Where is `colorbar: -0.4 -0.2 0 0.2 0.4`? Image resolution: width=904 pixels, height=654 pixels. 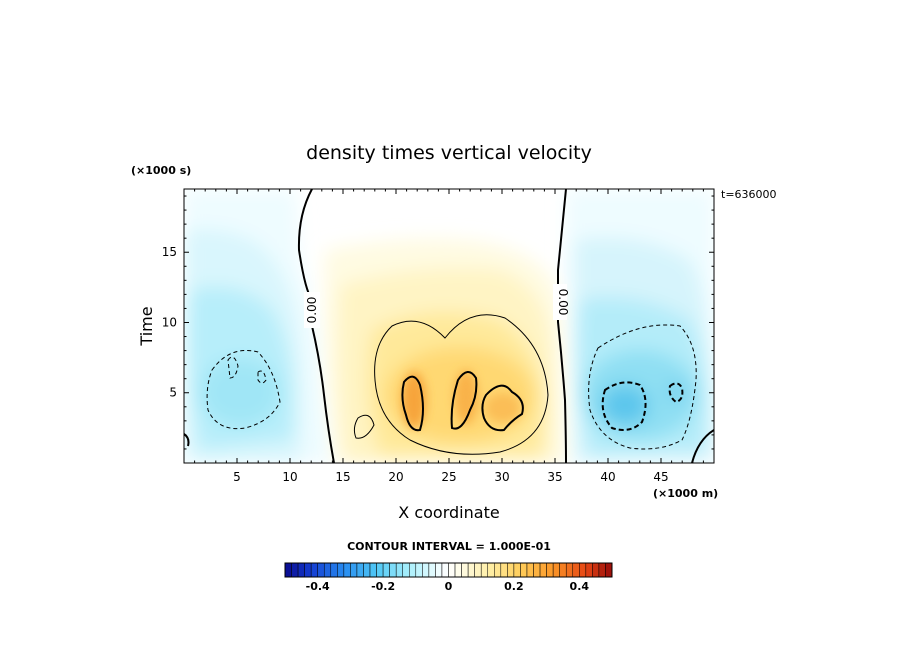 colorbar: -0.4 -0.2 0 0.2 0.4 is located at coordinates (448, 577).